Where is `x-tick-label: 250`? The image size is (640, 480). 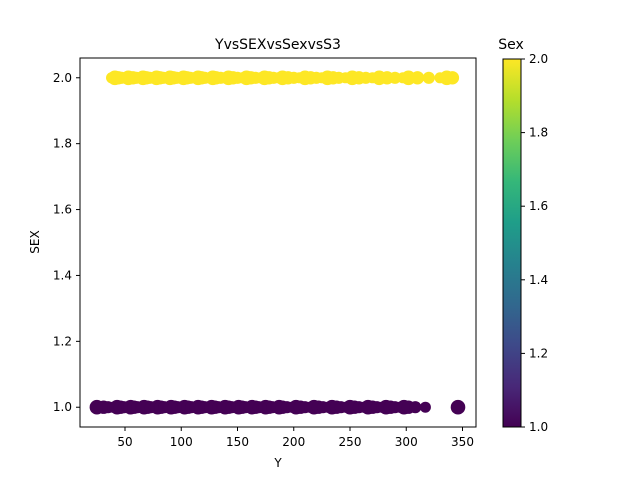
x-tick-label: 250 is located at coordinates (350, 442).